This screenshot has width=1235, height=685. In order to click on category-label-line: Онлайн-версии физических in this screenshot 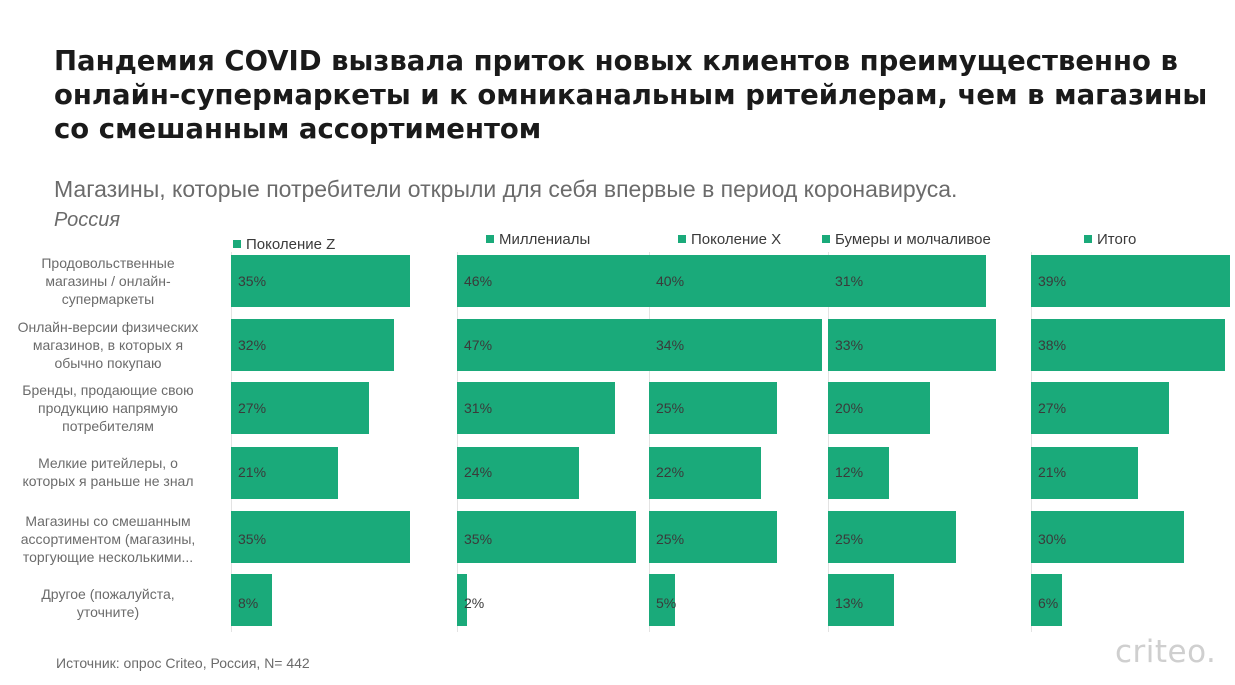, I will do `click(108, 327)`.